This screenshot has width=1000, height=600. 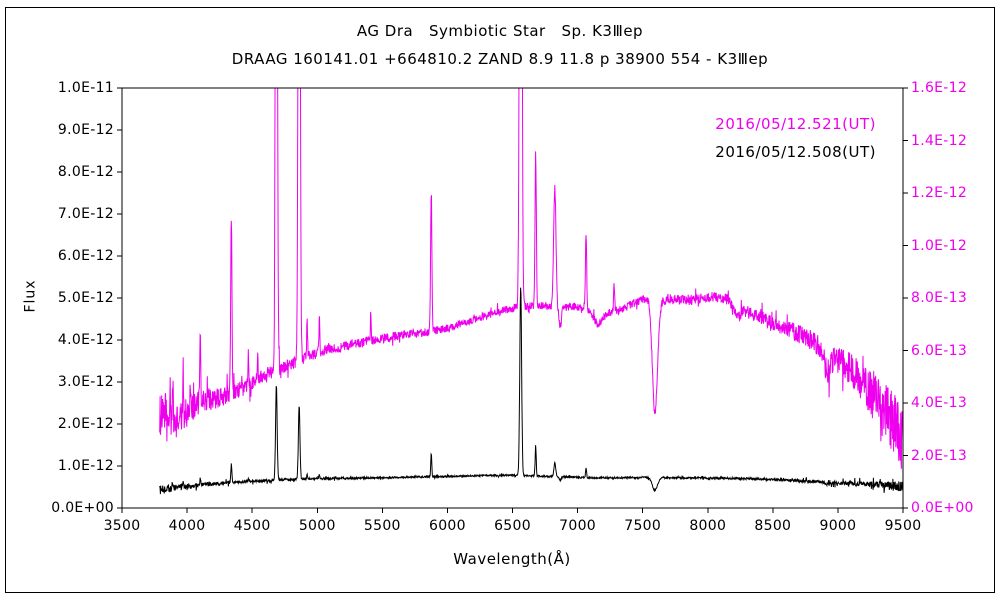 What do you see at coordinates (85, 466) in the screenshot?
I see `y-left-tick-label: 1.0E-12` at bounding box center [85, 466].